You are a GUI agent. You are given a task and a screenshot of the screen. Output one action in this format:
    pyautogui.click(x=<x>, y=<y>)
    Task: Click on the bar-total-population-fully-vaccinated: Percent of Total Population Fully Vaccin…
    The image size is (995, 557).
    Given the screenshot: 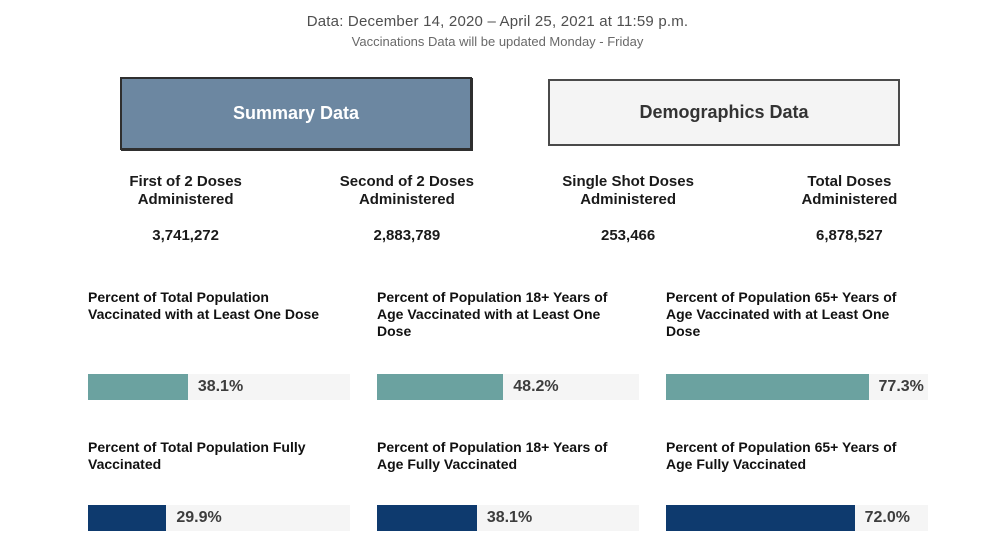 What is the action you would take?
    pyautogui.click(x=219, y=485)
    